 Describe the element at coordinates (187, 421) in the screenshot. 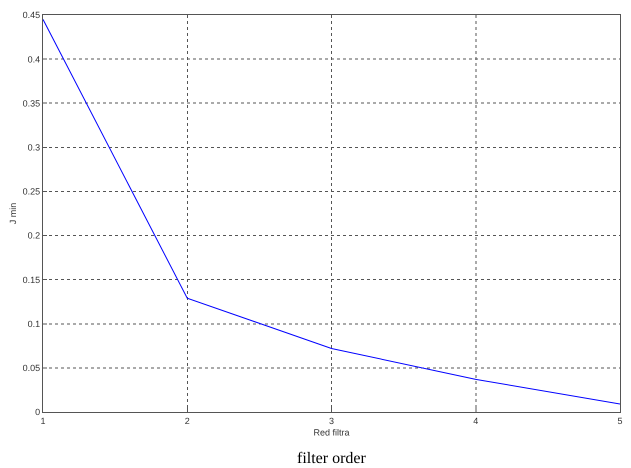

I see `x-tick-label: 2` at that location.